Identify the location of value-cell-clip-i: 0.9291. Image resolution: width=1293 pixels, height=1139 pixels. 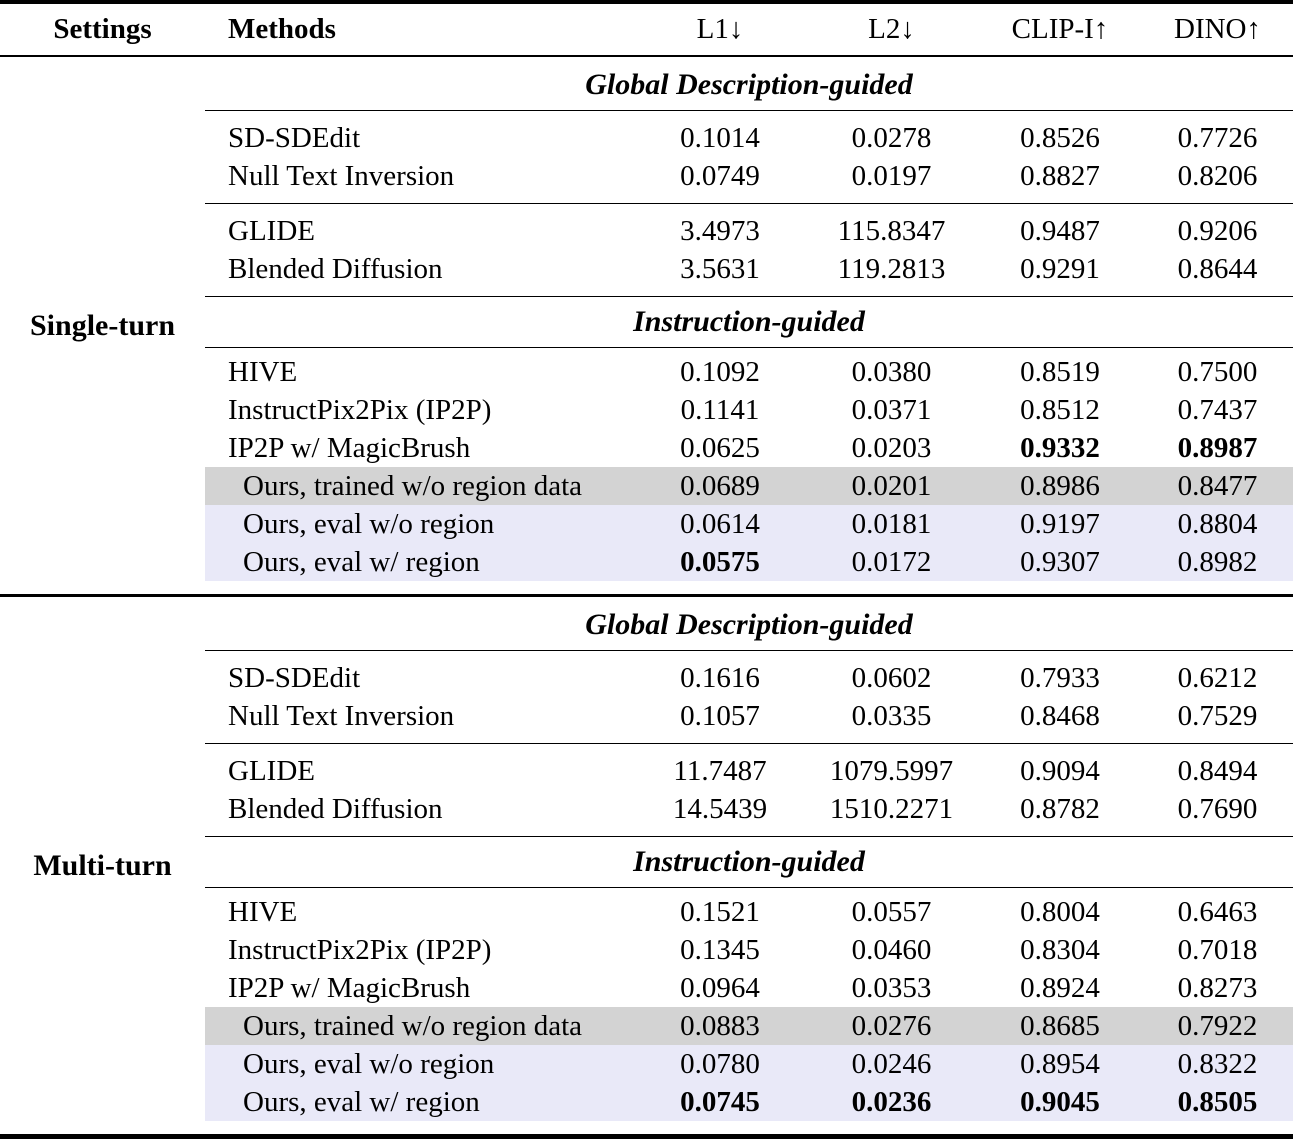
(1060, 268).